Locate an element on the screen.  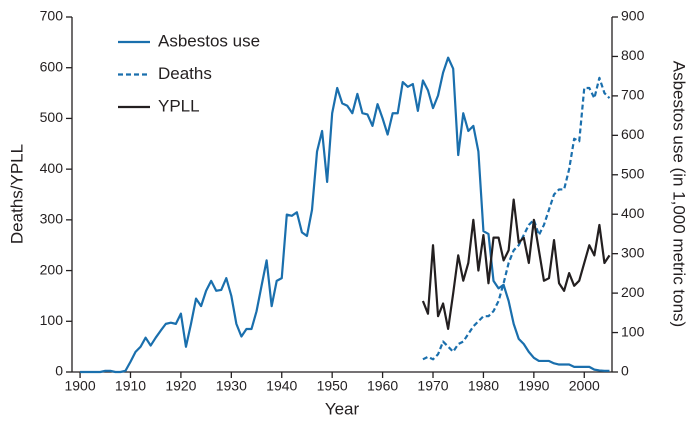
x-tick-label: 1920 is located at coordinates (180, 386).